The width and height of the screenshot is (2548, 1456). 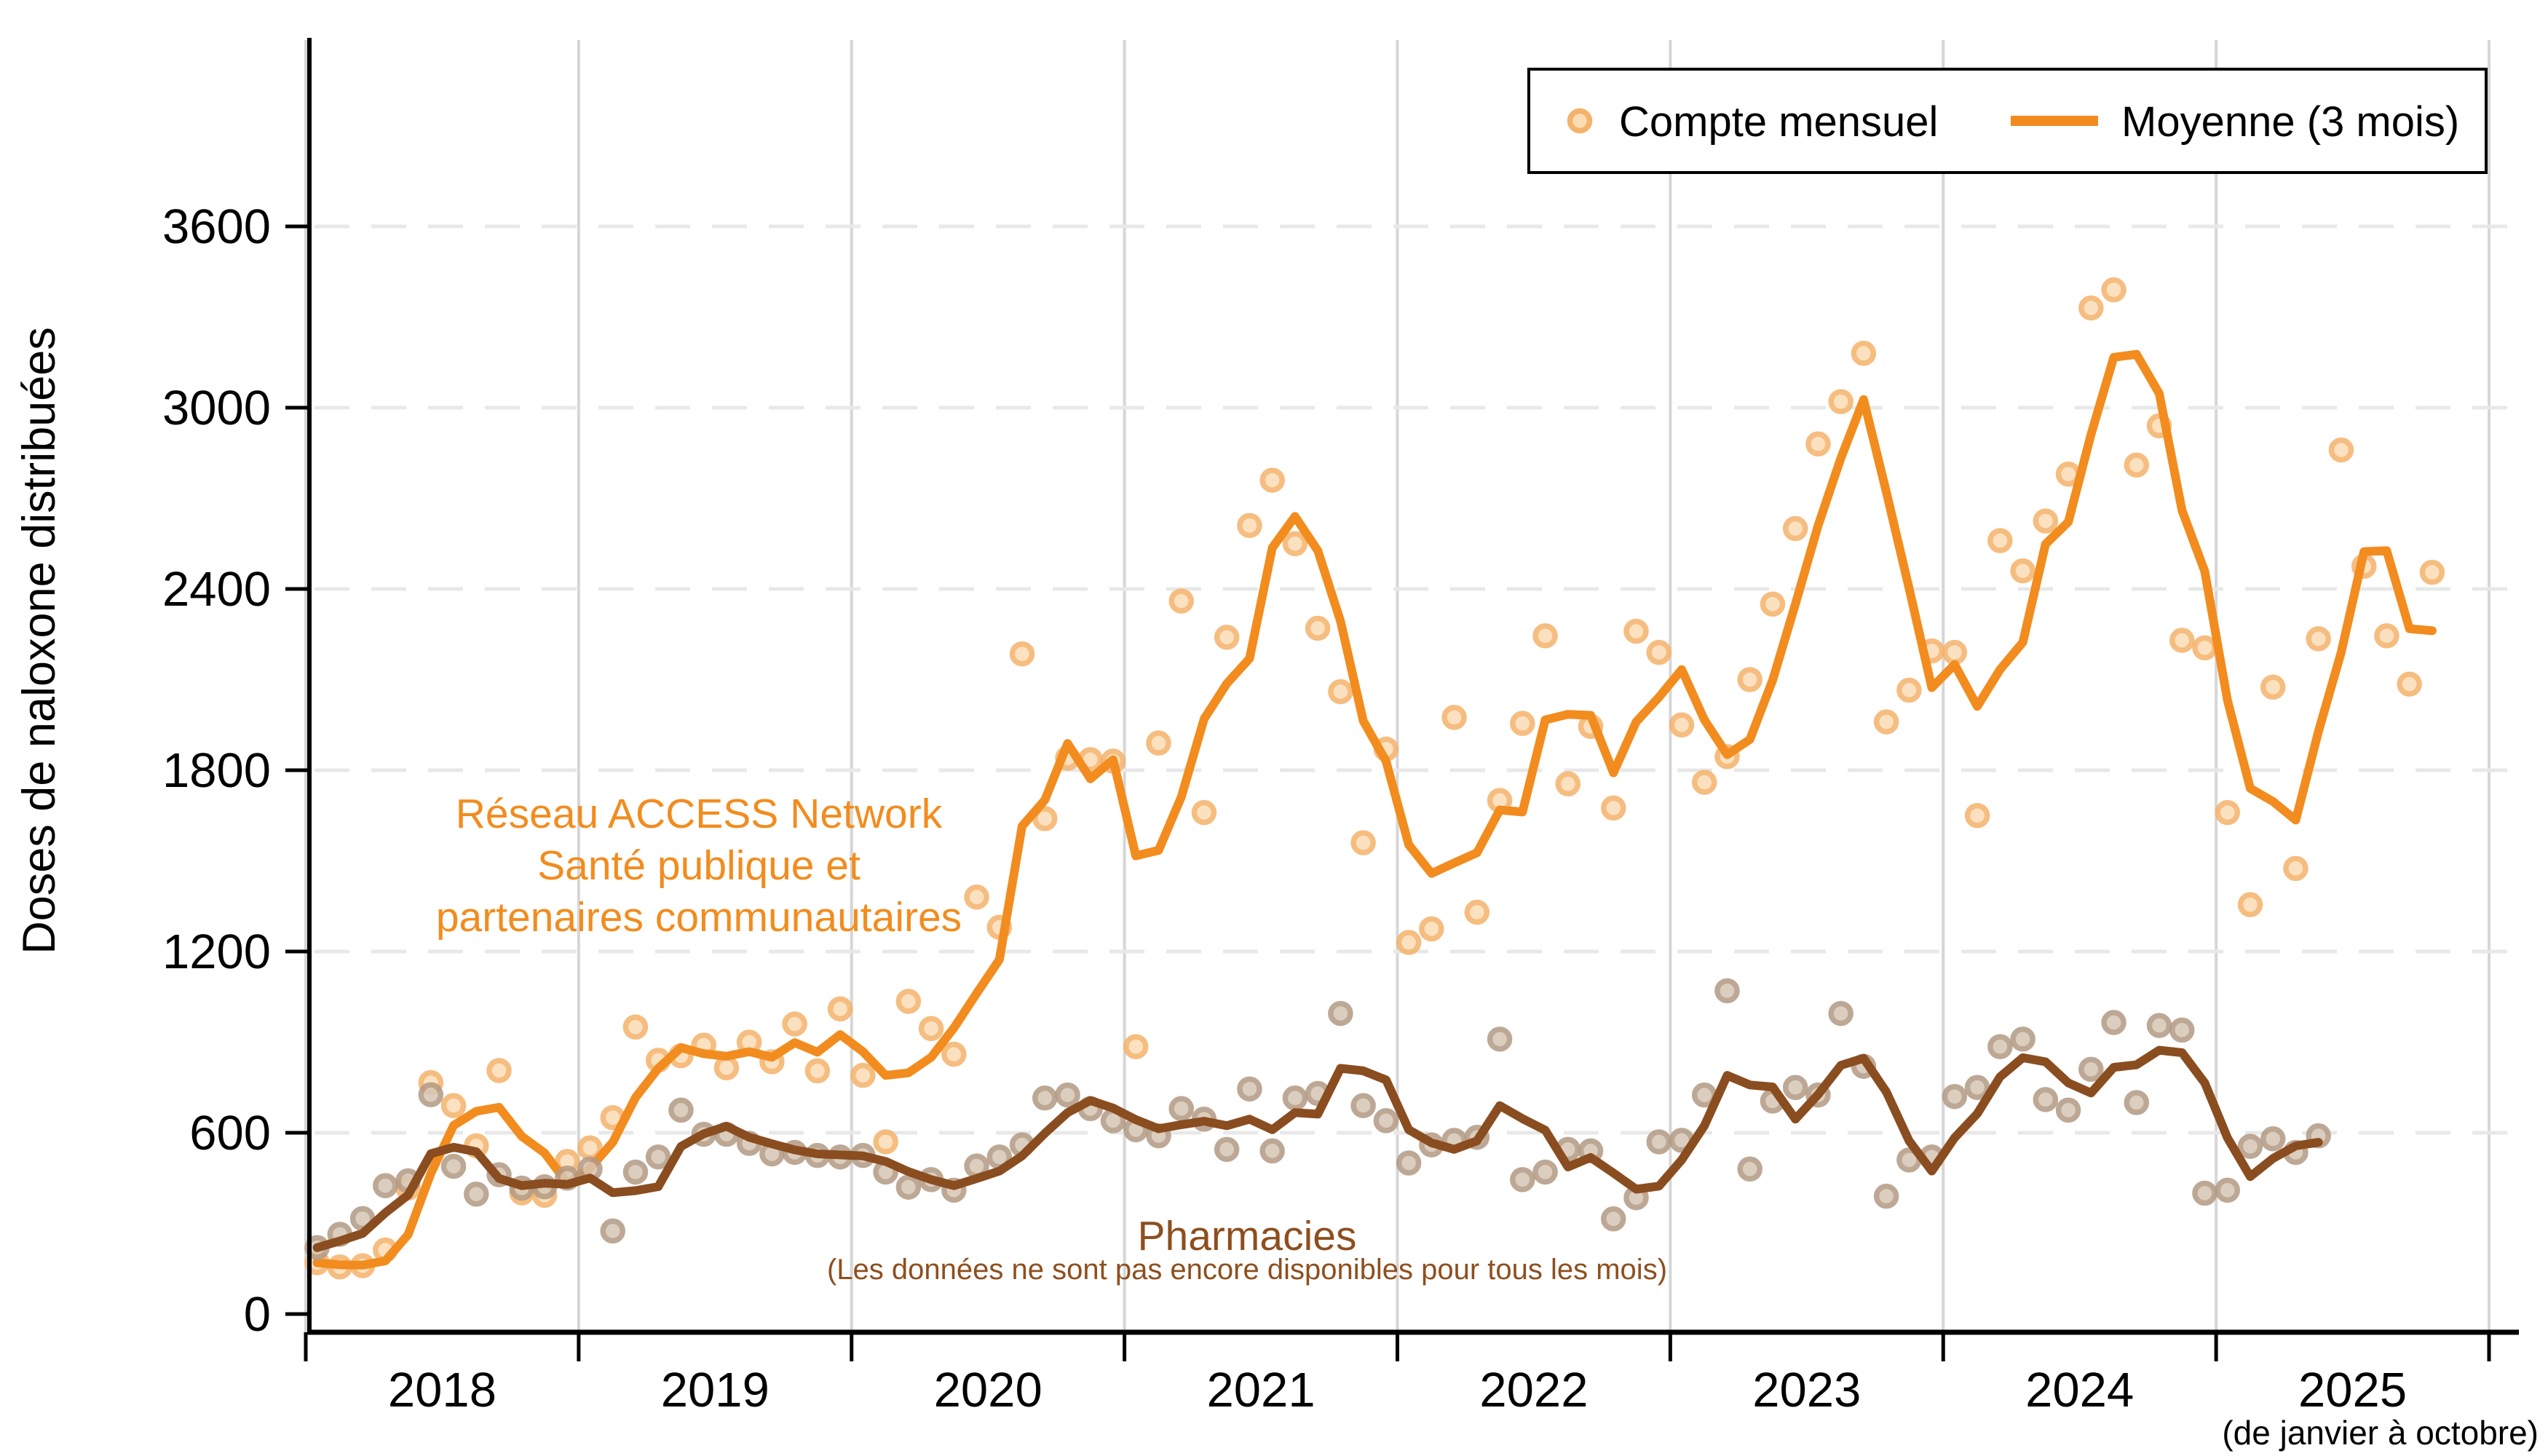 I want to click on year-label-2020: 2020, so click(x=988, y=1390).